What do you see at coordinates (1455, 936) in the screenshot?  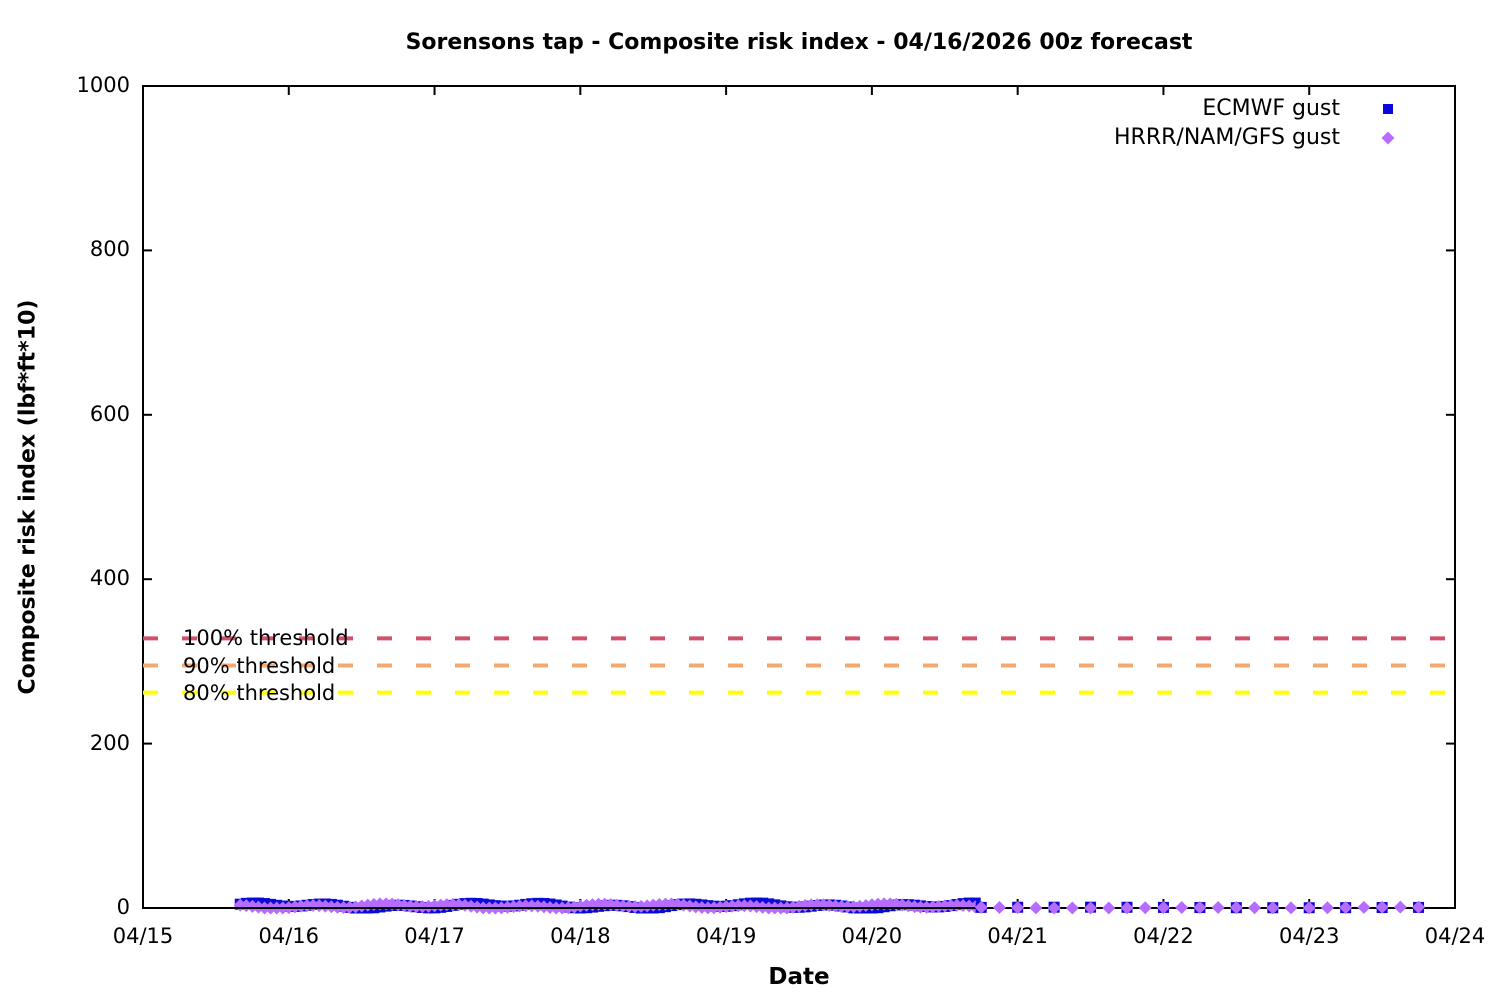 I see `x-tick-label: 04/24` at bounding box center [1455, 936].